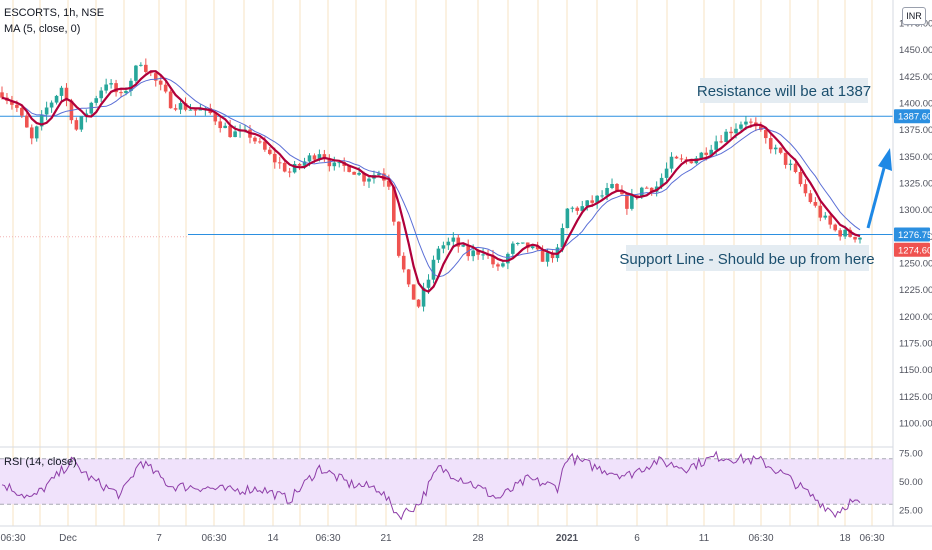 This screenshot has width=932, height=550. I want to click on currency-badge: INR, so click(914, 16).